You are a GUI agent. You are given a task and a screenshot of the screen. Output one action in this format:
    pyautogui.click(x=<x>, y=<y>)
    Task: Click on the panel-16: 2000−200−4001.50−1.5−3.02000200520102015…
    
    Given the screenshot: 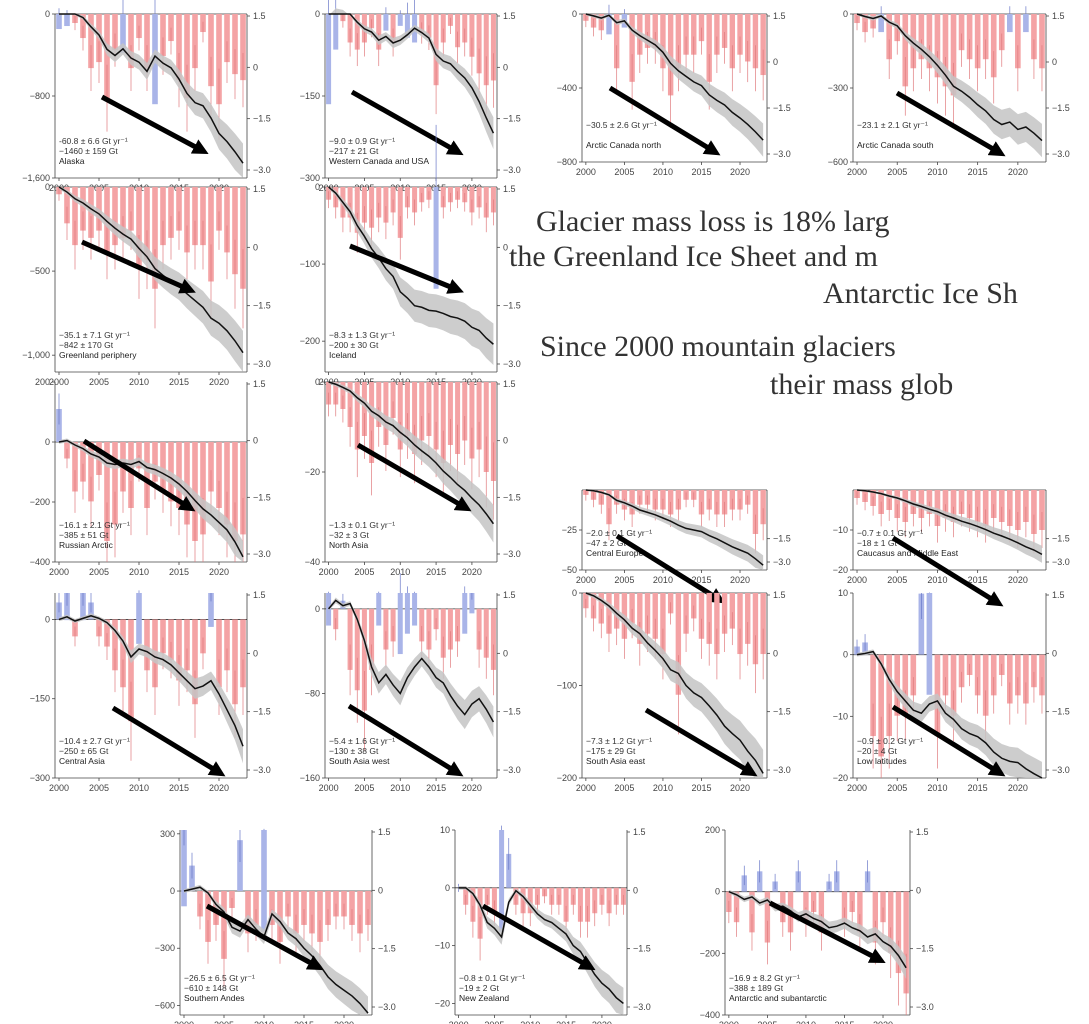 What is the action you would take?
    pyautogui.click(x=817, y=924)
    